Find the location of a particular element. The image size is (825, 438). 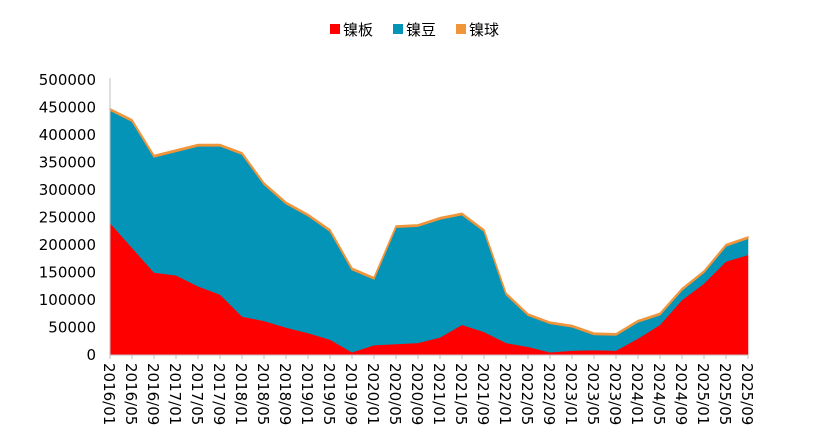

x-tick-label: 2016/09 is located at coordinates (153, 394).